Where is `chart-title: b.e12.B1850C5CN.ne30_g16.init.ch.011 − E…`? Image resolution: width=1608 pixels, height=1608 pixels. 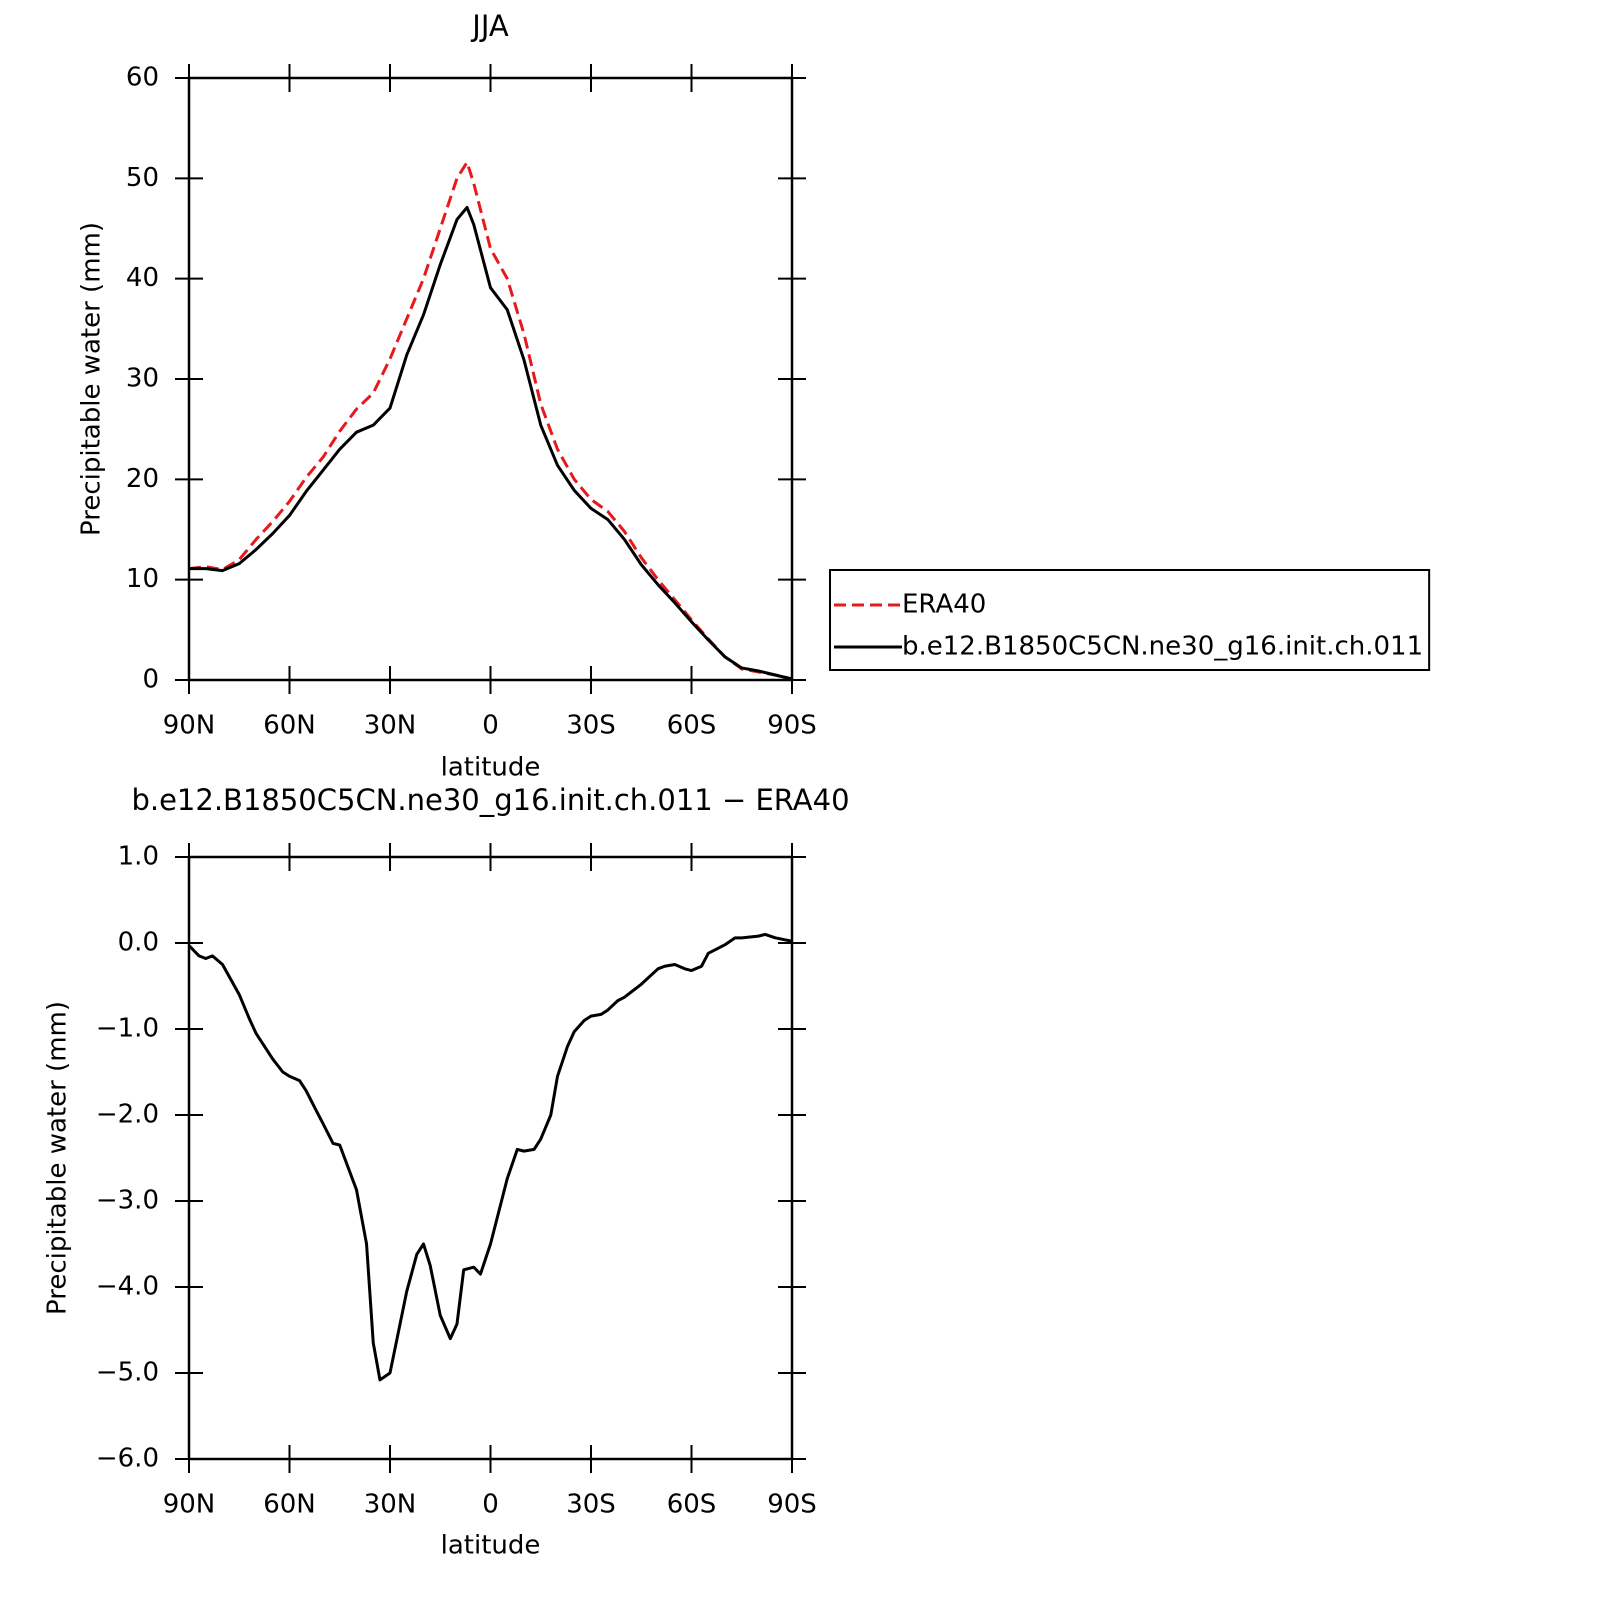
chart-title: b.e12.B1850C5CN.ne30_g16.init.ch.011 − E… is located at coordinates (490, 800).